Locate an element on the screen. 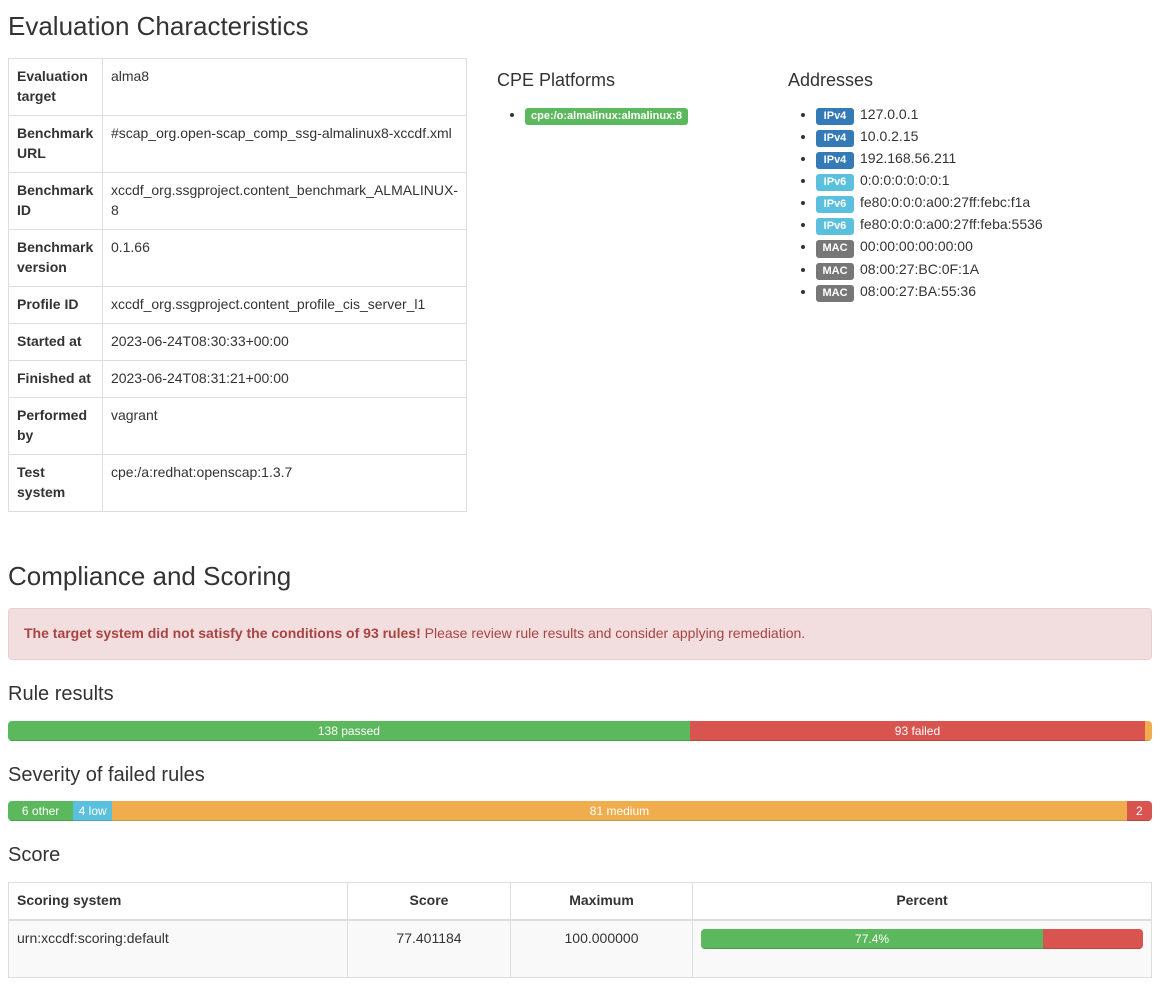 Image resolution: width=1160 pixels, height=986 pixels. percent-bar: 77.4% is located at coordinates (922, 938).